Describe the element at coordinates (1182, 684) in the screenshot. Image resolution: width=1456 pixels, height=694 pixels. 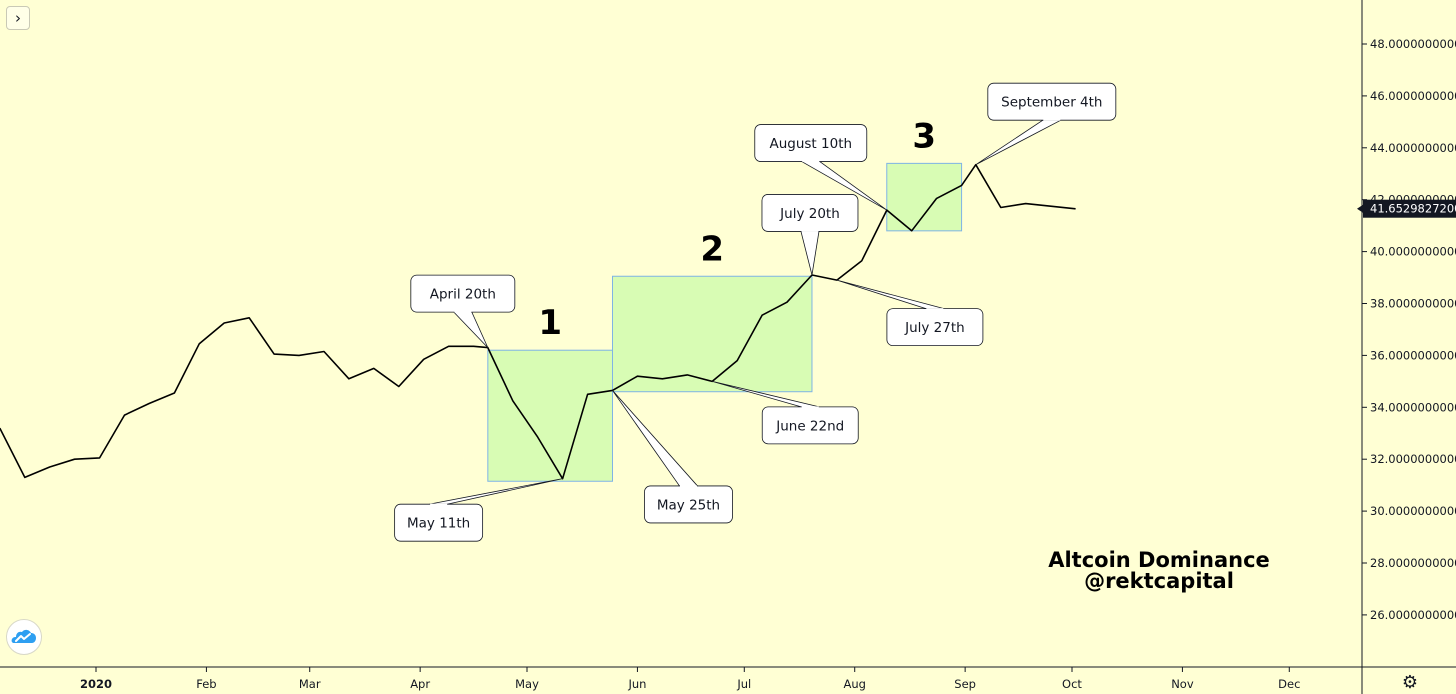
I see `x-tick-label: Nov` at that location.